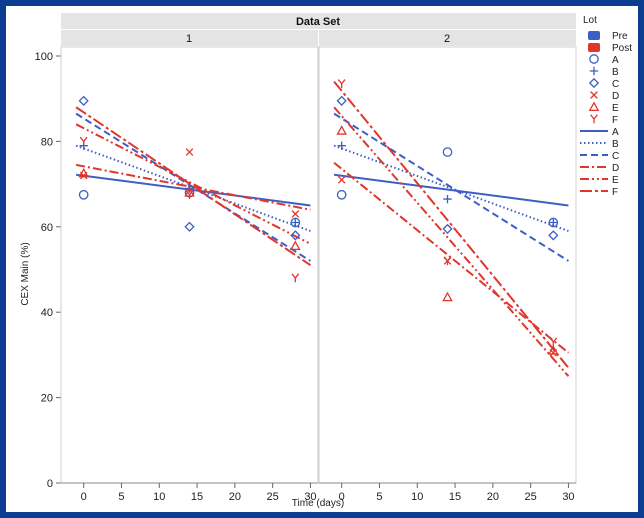 This screenshot has height=518, width=644. What do you see at coordinates (318, 503) in the screenshot?
I see `x-axis-title: Time (days)` at bounding box center [318, 503].